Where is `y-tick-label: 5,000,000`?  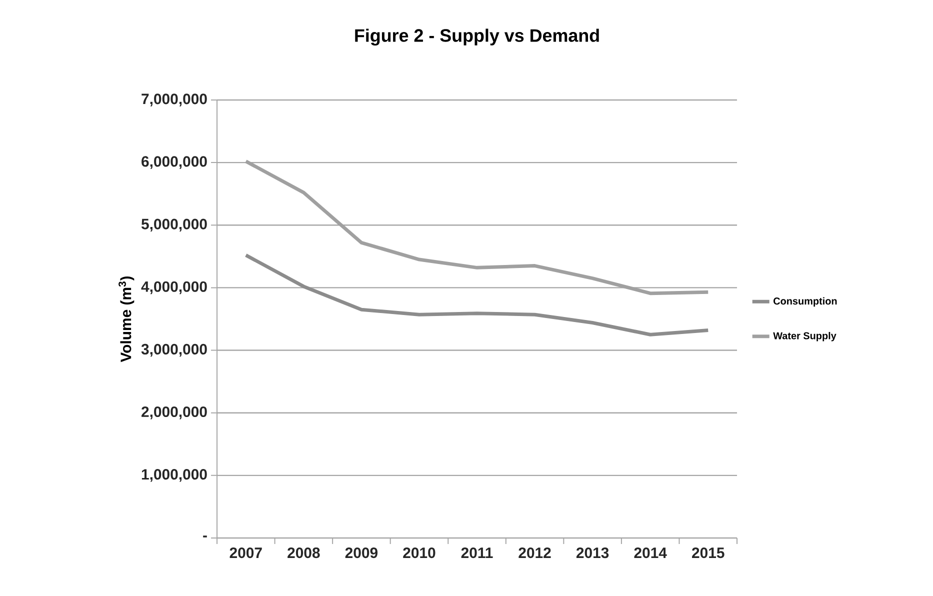
y-tick-label: 5,000,000 is located at coordinates (174, 225).